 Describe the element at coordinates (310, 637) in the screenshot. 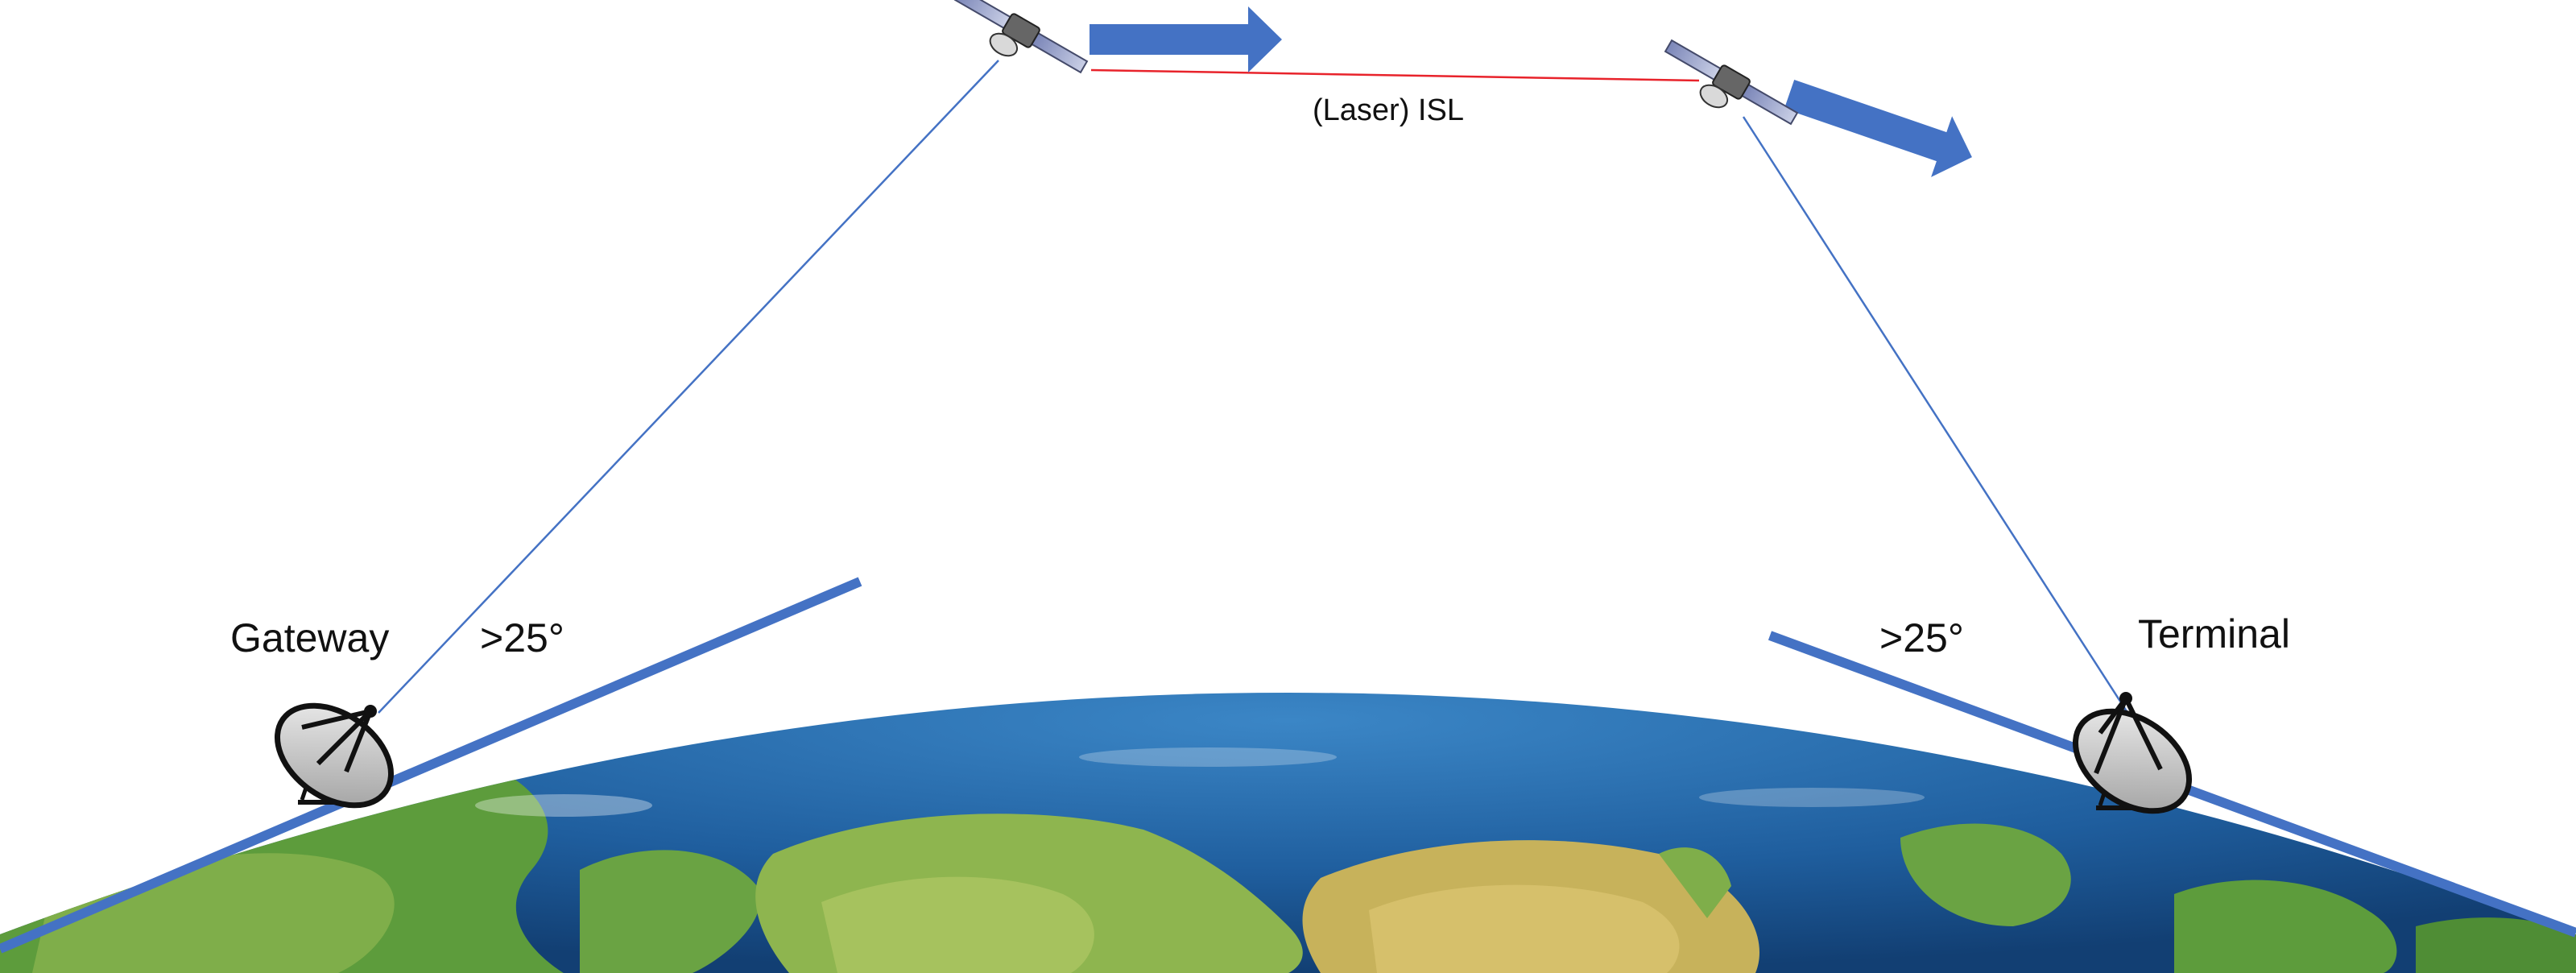

I see `gateway-label: Gateway` at that location.